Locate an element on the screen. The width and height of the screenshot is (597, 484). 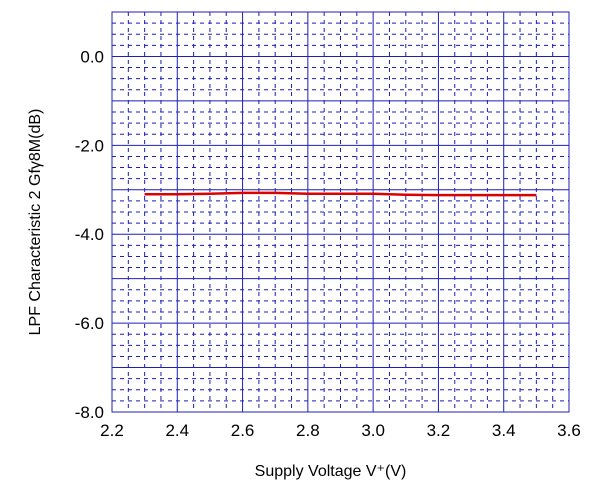
y-tick-labels: 0.0 -2.0 -4.0 -6.0 -8.0 is located at coordinates (89, 234).